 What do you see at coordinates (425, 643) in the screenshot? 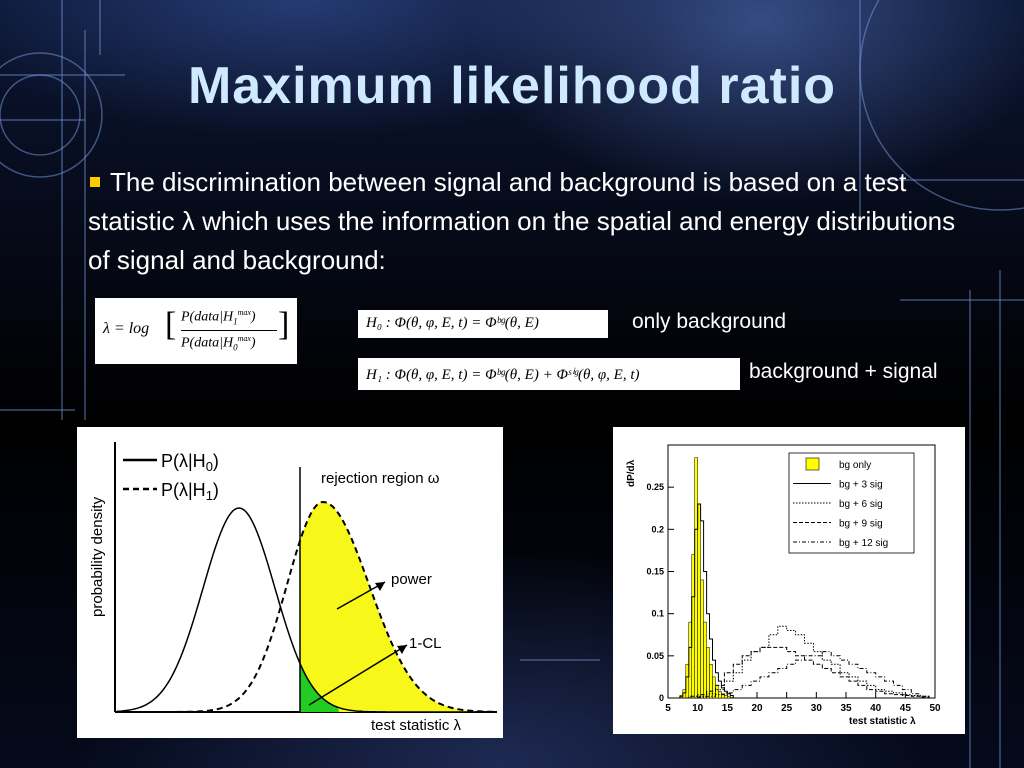
I see `cl-label: 1-CL` at bounding box center [425, 643].